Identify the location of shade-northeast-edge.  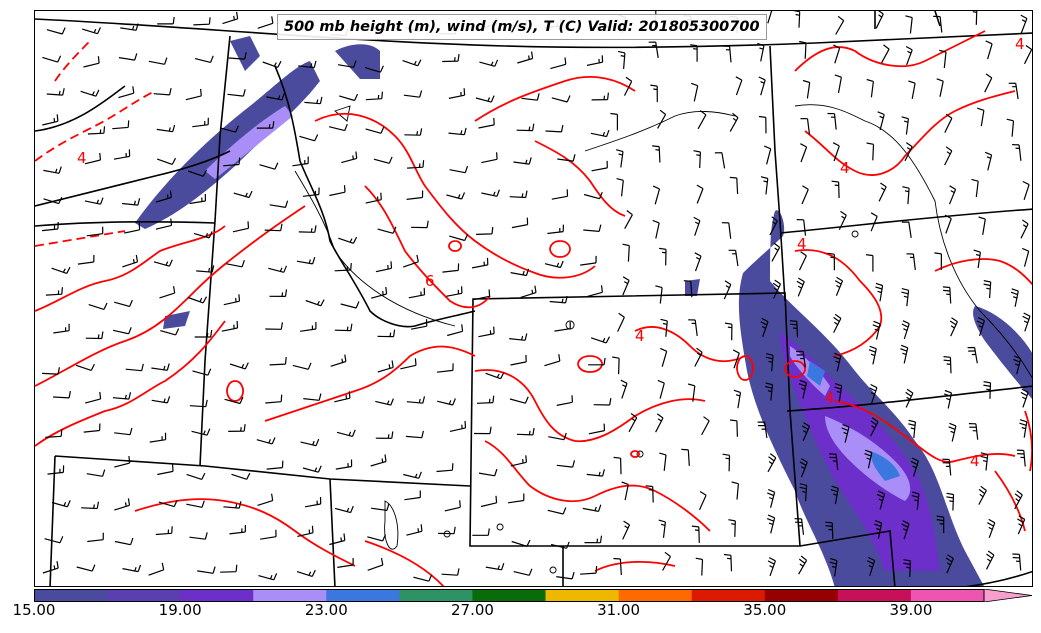
(1002, 352).